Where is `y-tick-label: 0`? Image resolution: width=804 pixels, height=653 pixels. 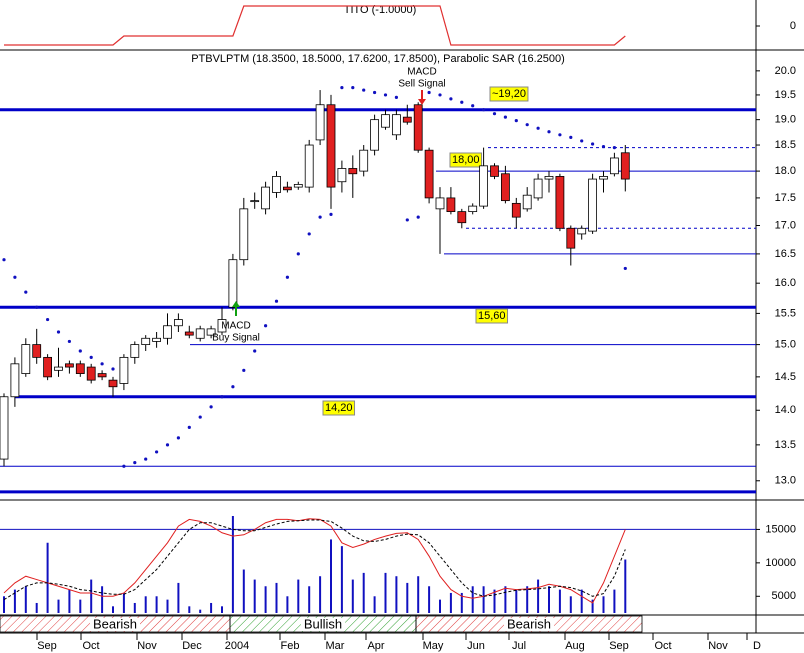 y-tick-label: 0 is located at coordinates (793, 26).